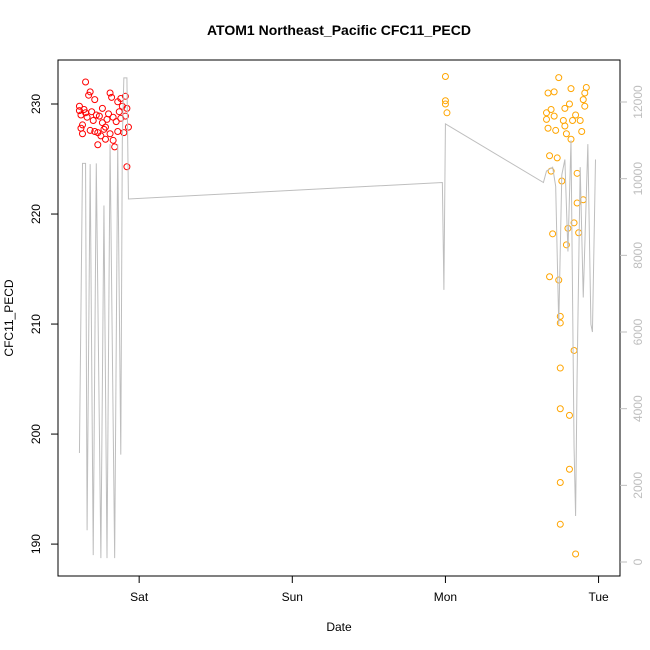 The image size is (650, 650). Describe the element at coordinates (339, 627) in the screenshot. I see `x-axis-label: Date` at that location.